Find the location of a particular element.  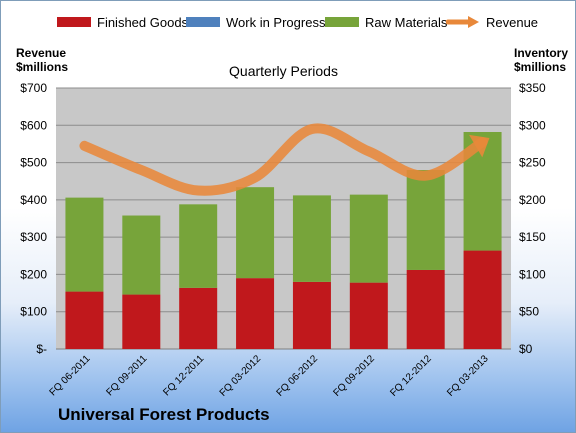

revenue-line is located at coordinates (283, 159).